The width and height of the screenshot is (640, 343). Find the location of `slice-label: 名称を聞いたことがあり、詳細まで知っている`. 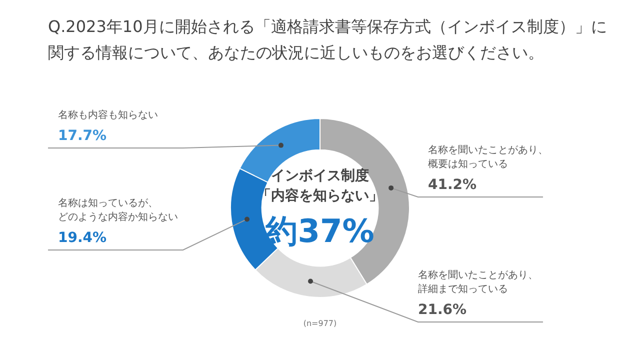

slice-label: 名称を聞いたことがあり、詳細まで知っている is located at coordinates (478, 282).